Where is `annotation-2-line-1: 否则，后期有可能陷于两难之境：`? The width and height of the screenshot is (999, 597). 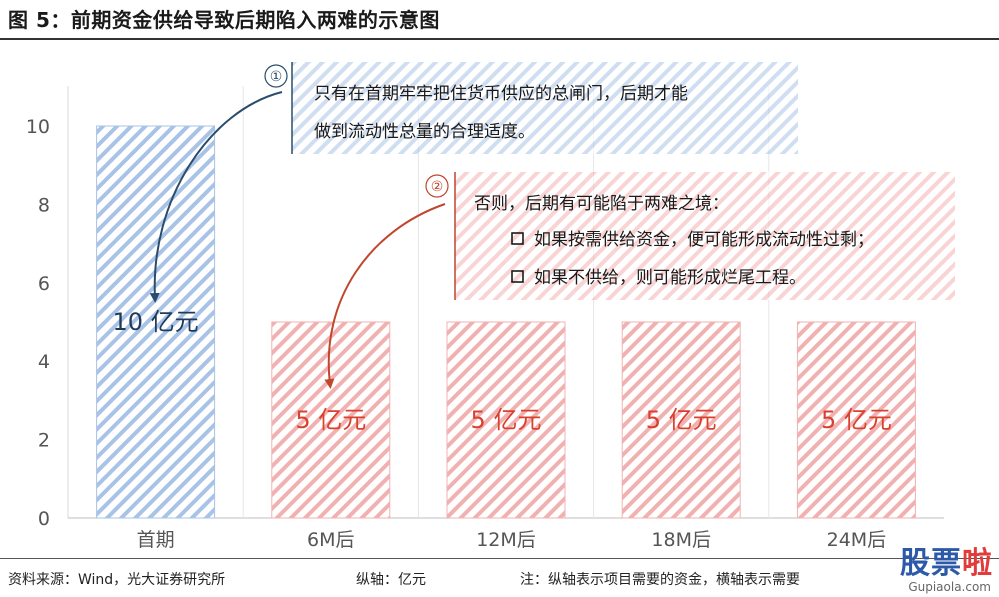
annotation-2-line-1: 否则，后期有可能陷于两难之境： is located at coordinates (601, 204).